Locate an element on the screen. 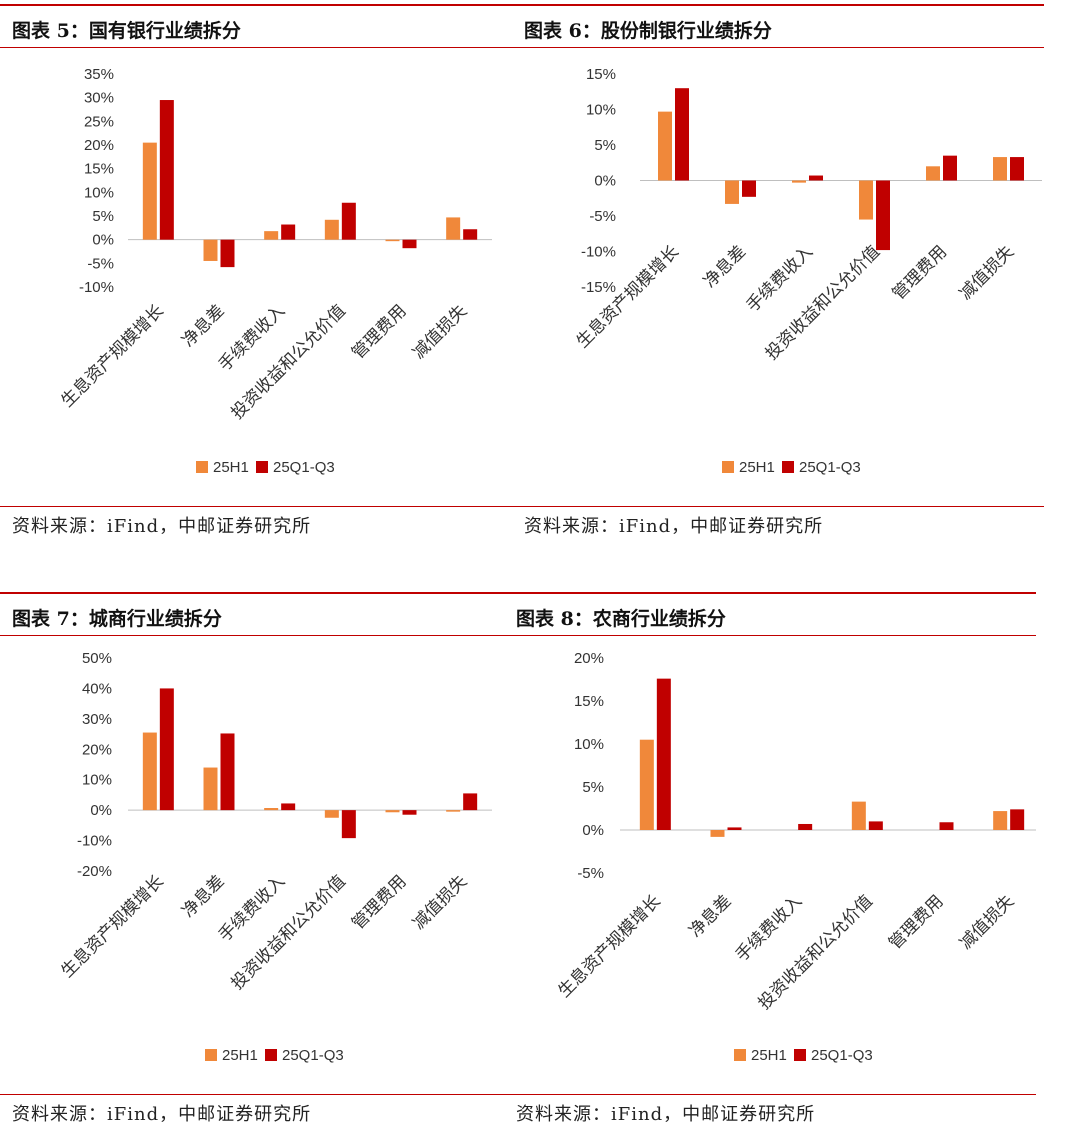 The image size is (1080, 1147). y-tick-label: 30% is located at coordinates (97, 719).